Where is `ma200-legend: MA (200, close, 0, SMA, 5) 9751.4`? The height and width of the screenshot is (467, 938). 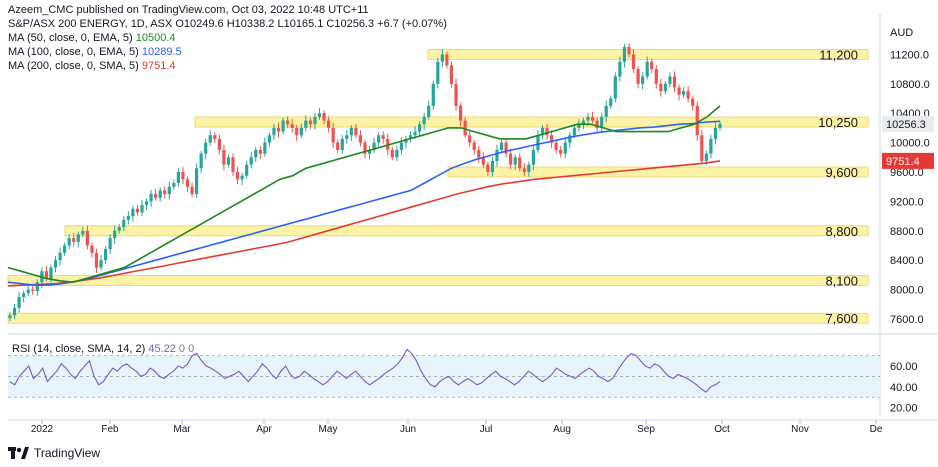 ma200-legend: MA (200, close, 0, SMA, 5) 9751.4 is located at coordinates (92, 66).